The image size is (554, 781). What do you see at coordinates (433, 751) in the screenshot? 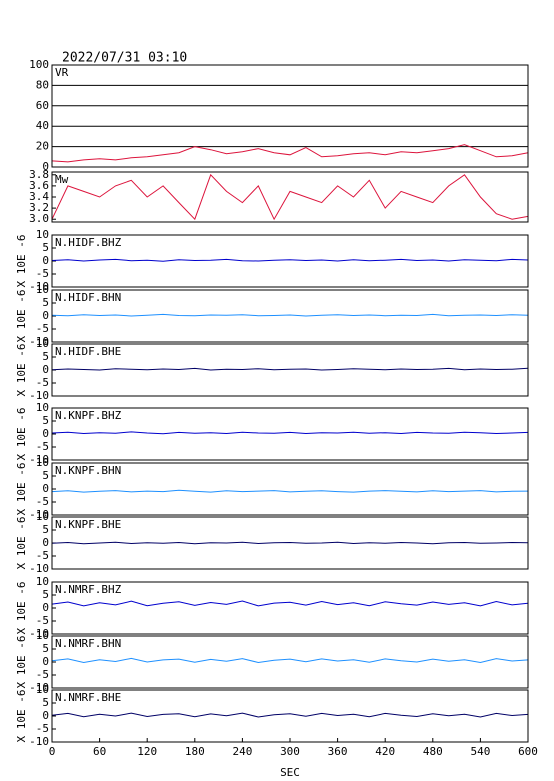
I see `x-tick-label: 480` at bounding box center [433, 751].